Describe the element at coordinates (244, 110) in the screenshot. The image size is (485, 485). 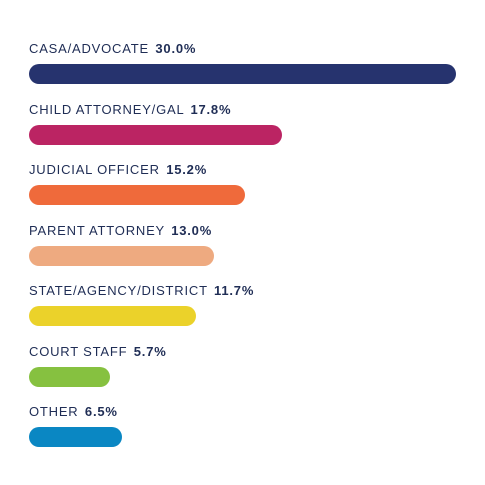
I see `bar-label: CHILD ATTORNEY/GAL 17.8%` at that location.